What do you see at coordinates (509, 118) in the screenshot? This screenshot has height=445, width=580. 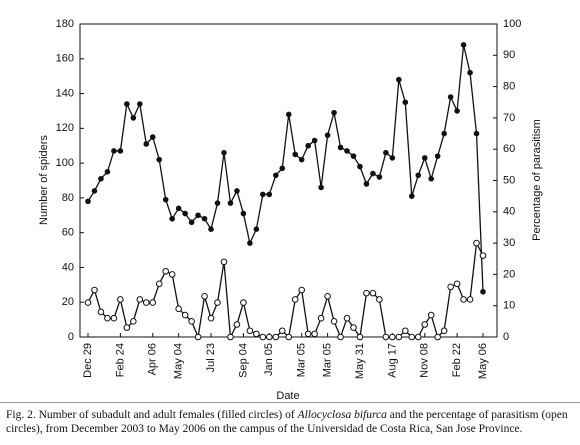 I see `y2-tick-label: 70` at bounding box center [509, 118].